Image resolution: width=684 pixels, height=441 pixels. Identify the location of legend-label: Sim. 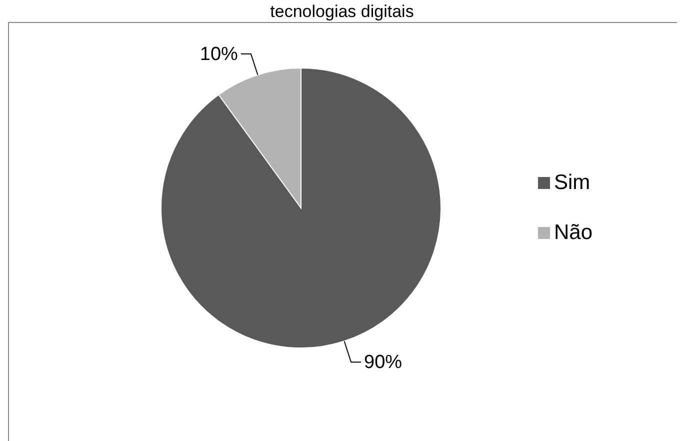
(572, 183).